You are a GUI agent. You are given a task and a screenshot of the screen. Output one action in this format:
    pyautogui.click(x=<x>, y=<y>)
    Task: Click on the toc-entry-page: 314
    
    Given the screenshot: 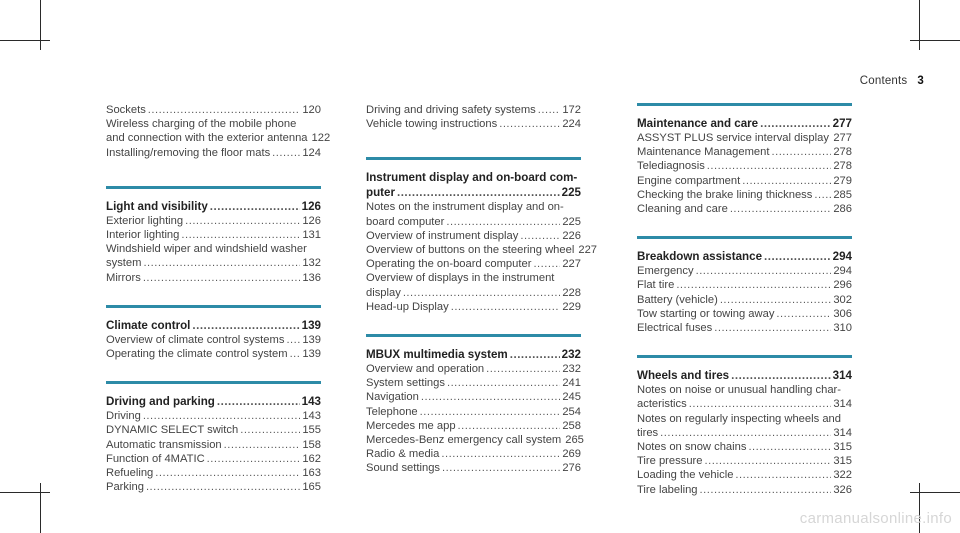 What is the action you would take?
    pyautogui.click(x=842, y=404)
    